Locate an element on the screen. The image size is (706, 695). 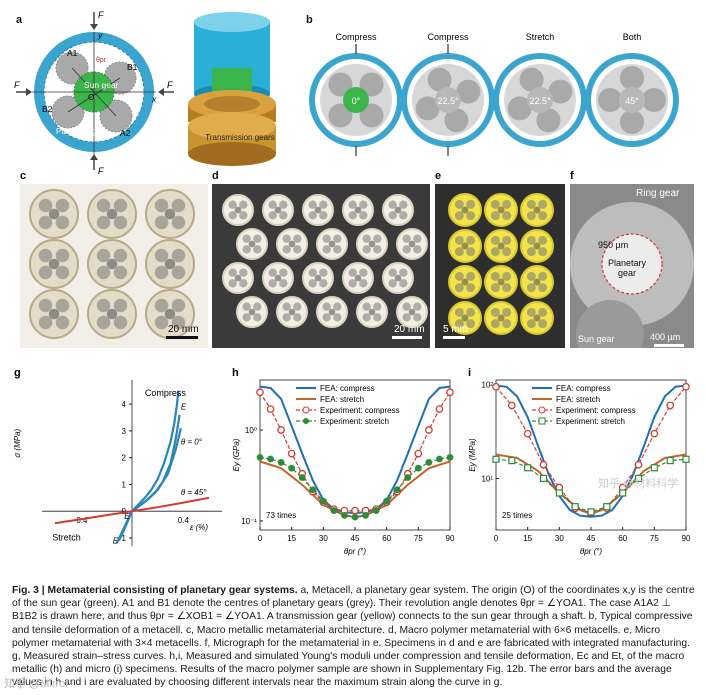
y-tick-label: 10² is located at coordinates (487, 385).